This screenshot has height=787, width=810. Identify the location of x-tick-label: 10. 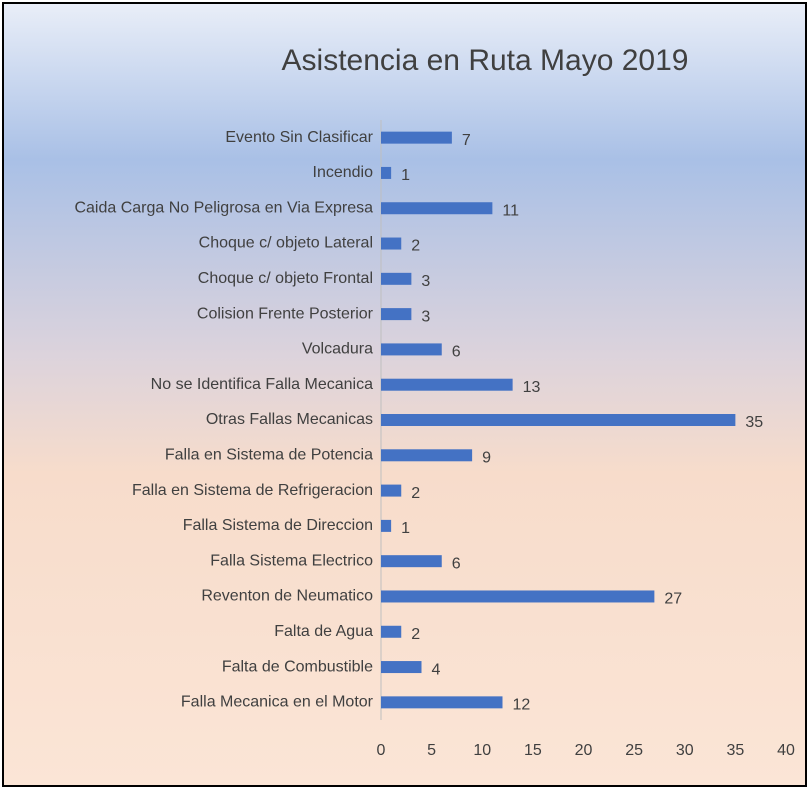
(482, 750).